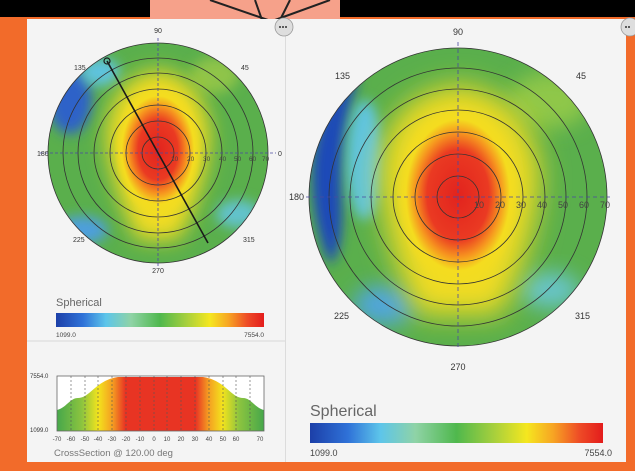 This screenshot has width=635, height=471. Describe the element at coordinates (126, 440) in the screenshot. I see `cross-section-x-tick: -20` at that location.